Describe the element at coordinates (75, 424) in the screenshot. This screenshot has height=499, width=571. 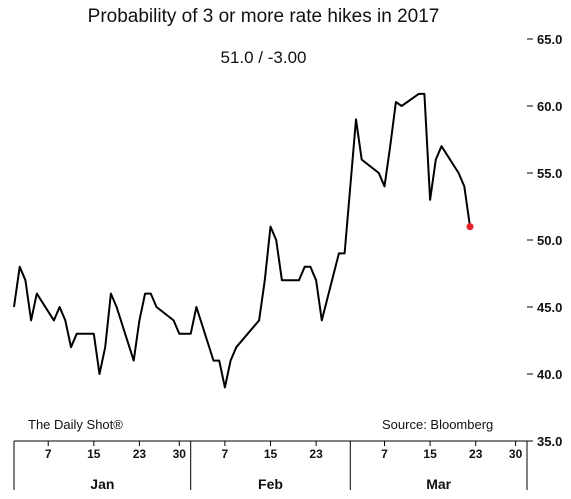
I see `publisher-credit: The Daily Shot®` at that location.